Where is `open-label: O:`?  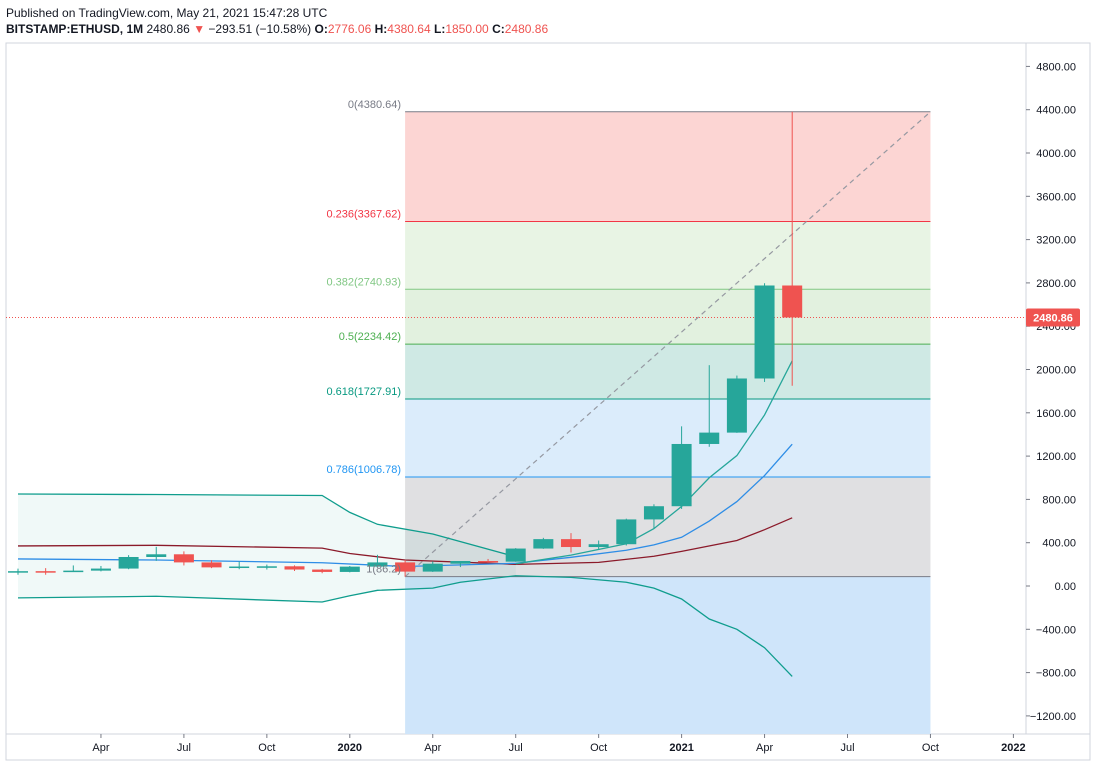
open-label: O: is located at coordinates (321, 29).